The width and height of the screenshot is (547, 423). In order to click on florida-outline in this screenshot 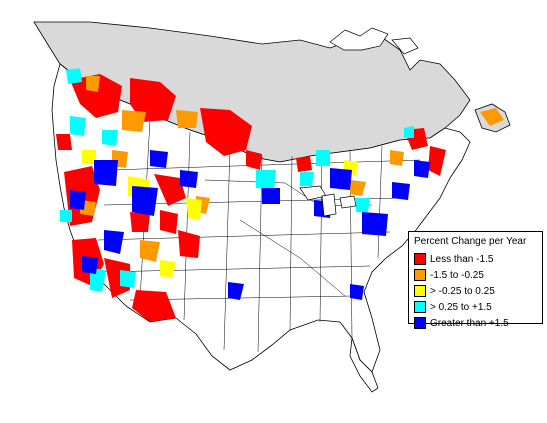, I will do `click(364, 365)`.